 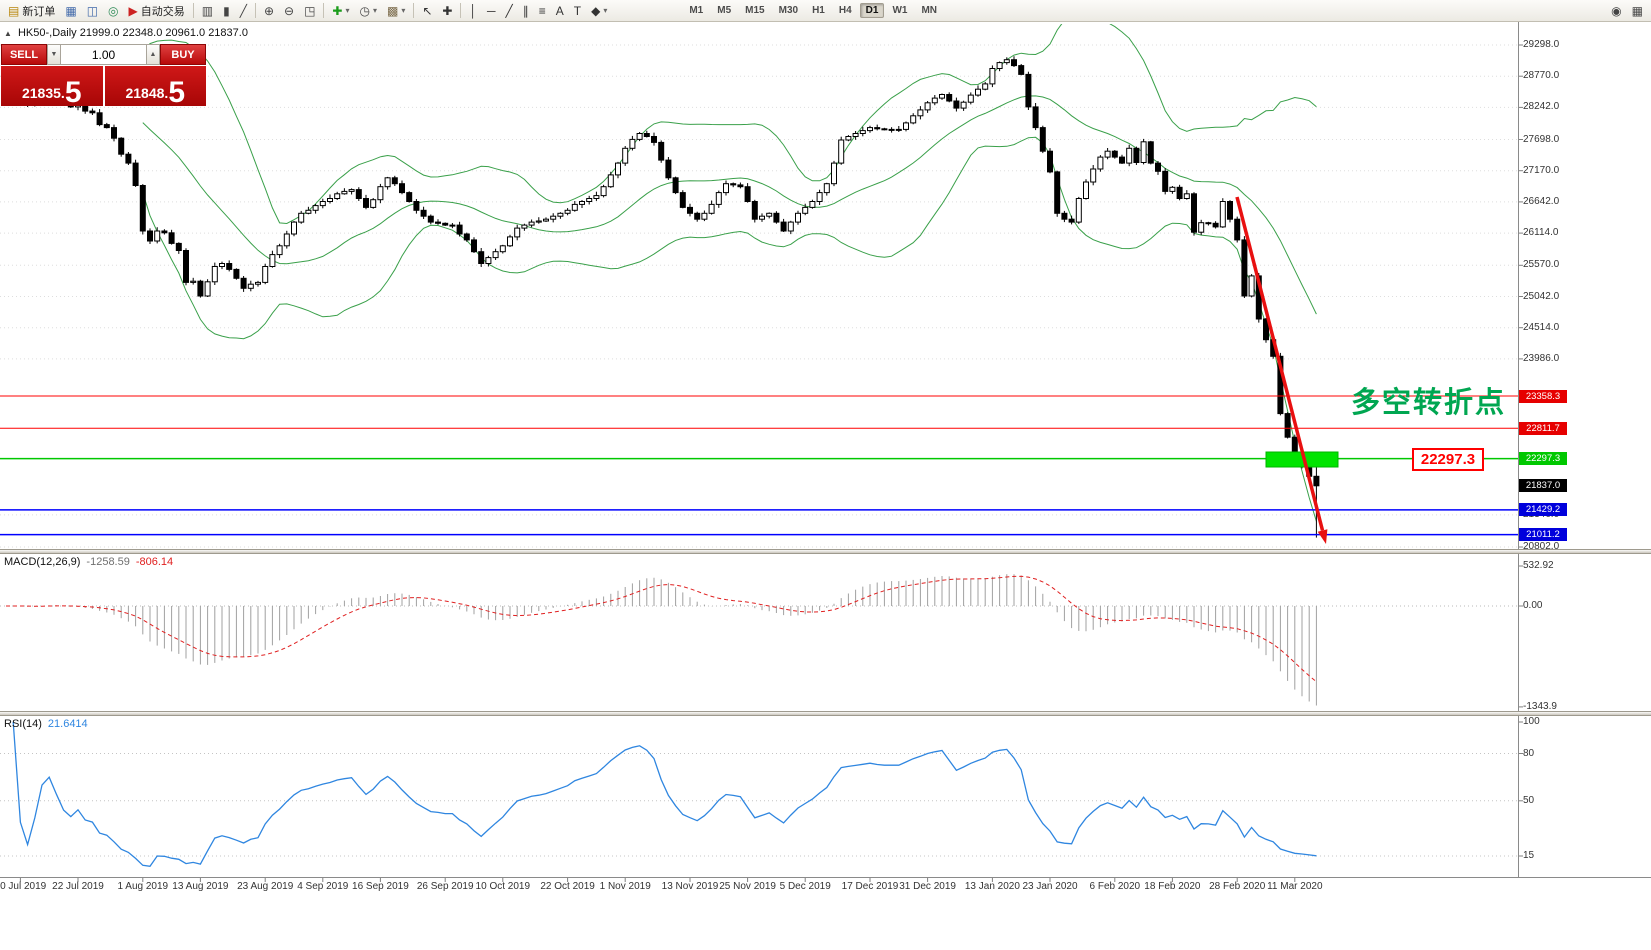 I want to click on price-axis-label: 27170.0, so click(x=1541, y=170).